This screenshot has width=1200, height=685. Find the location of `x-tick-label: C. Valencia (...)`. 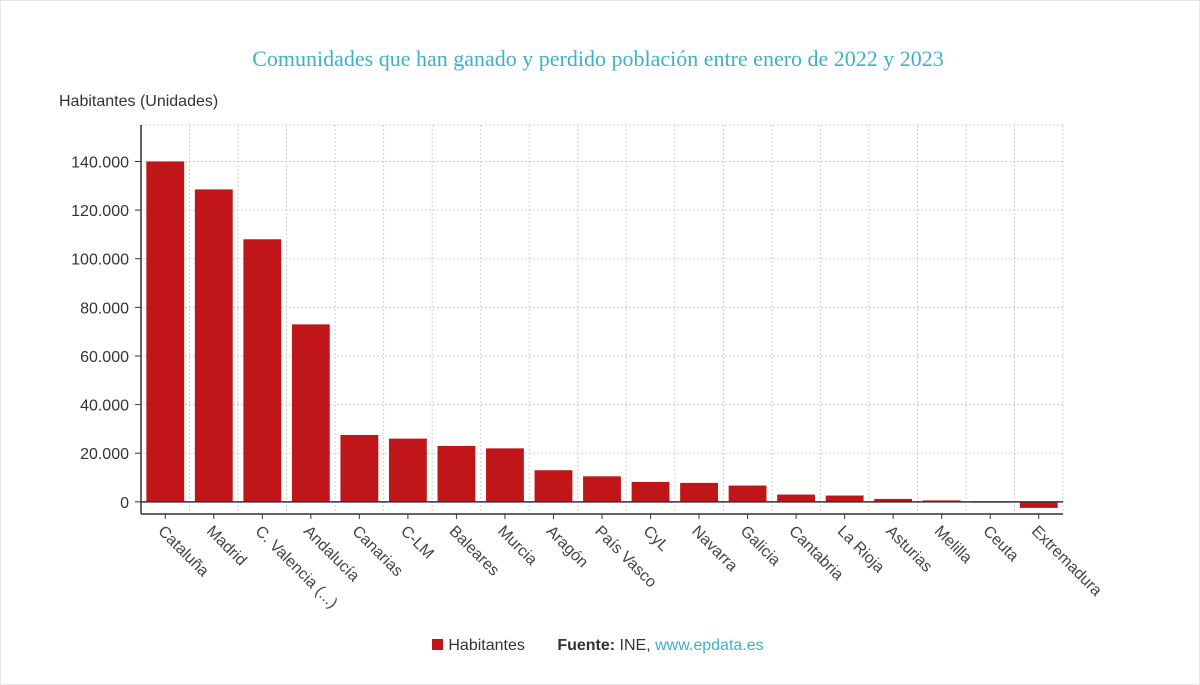

x-tick-label: C. Valencia (...) is located at coordinates (295, 567).